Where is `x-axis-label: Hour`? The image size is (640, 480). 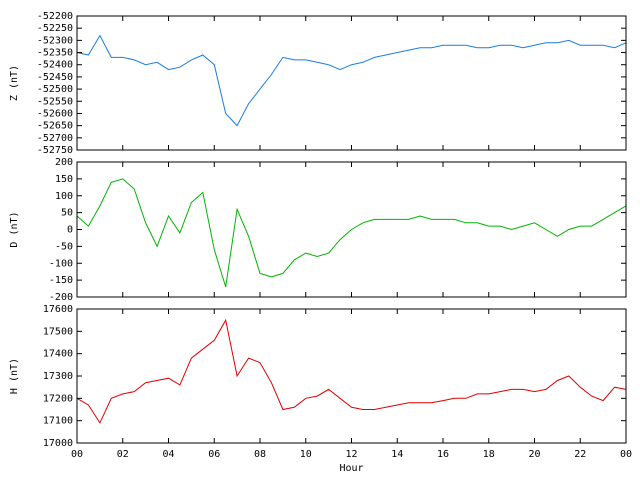 x-axis-label: Hour is located at coordinates (351, 468).